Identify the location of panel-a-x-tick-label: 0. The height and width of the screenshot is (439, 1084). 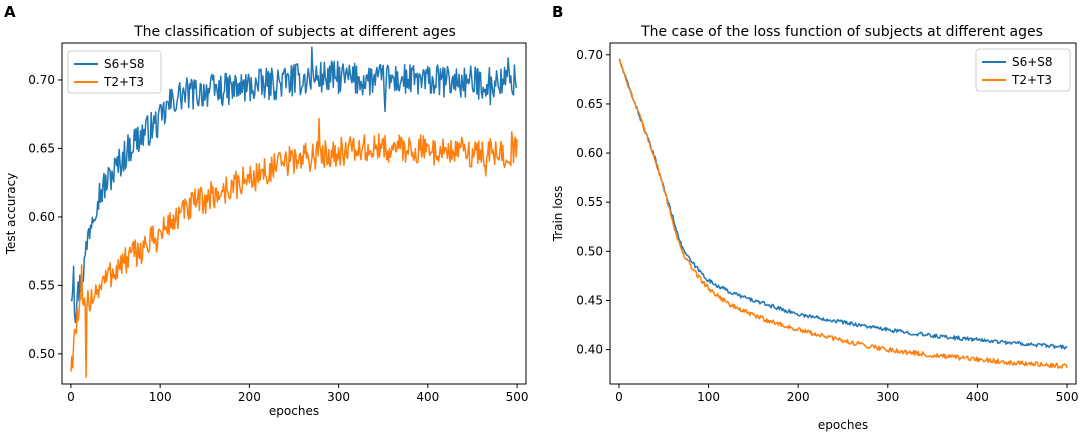
(71, 397).